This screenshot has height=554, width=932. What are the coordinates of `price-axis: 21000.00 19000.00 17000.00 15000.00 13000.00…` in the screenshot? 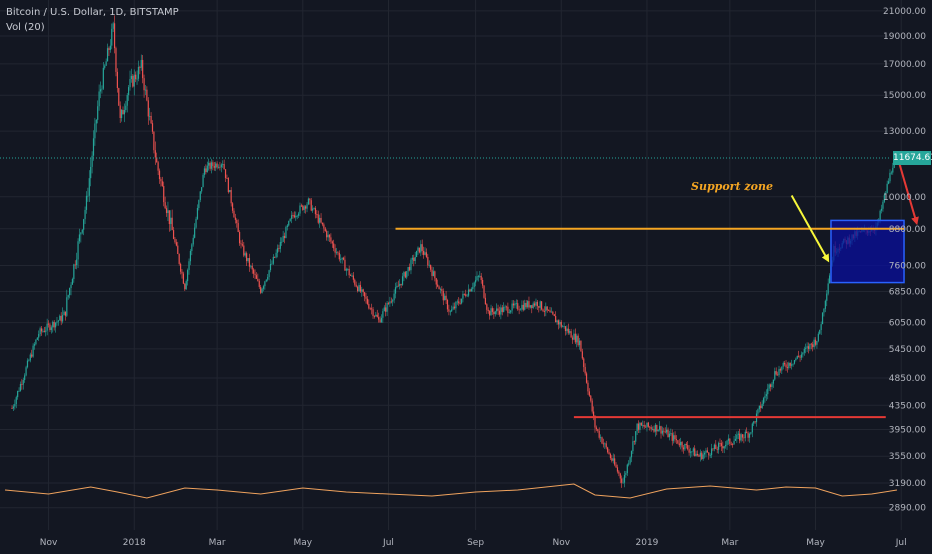 It's located at (904, 260).